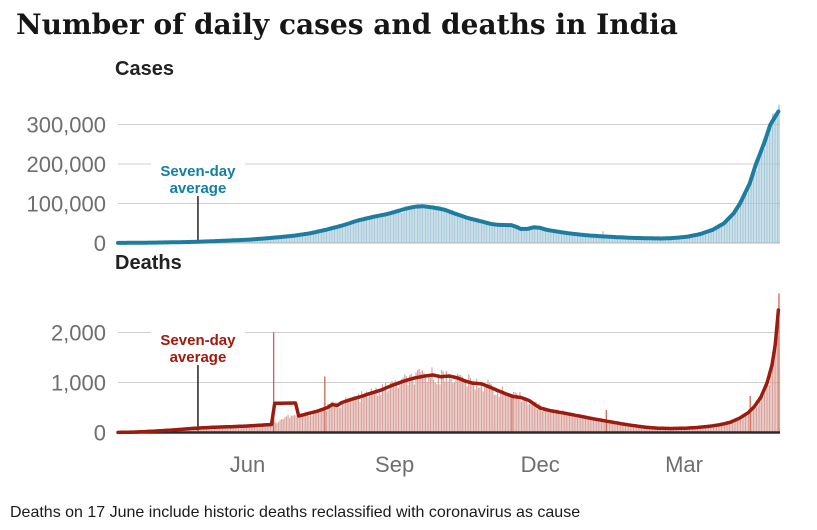 Image resolution: width=817 pixels, height=530 pixels. Describe the element at coordinates (78, 333) in the screenshot. I see `svg-text: 2,000` at that location.